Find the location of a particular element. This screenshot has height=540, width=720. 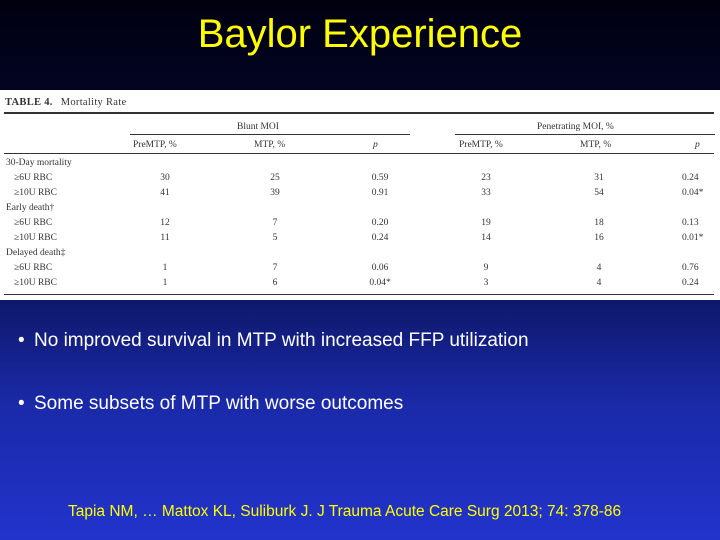

cell-blunt-p: 0.20 is located at coordinates (380, 223).